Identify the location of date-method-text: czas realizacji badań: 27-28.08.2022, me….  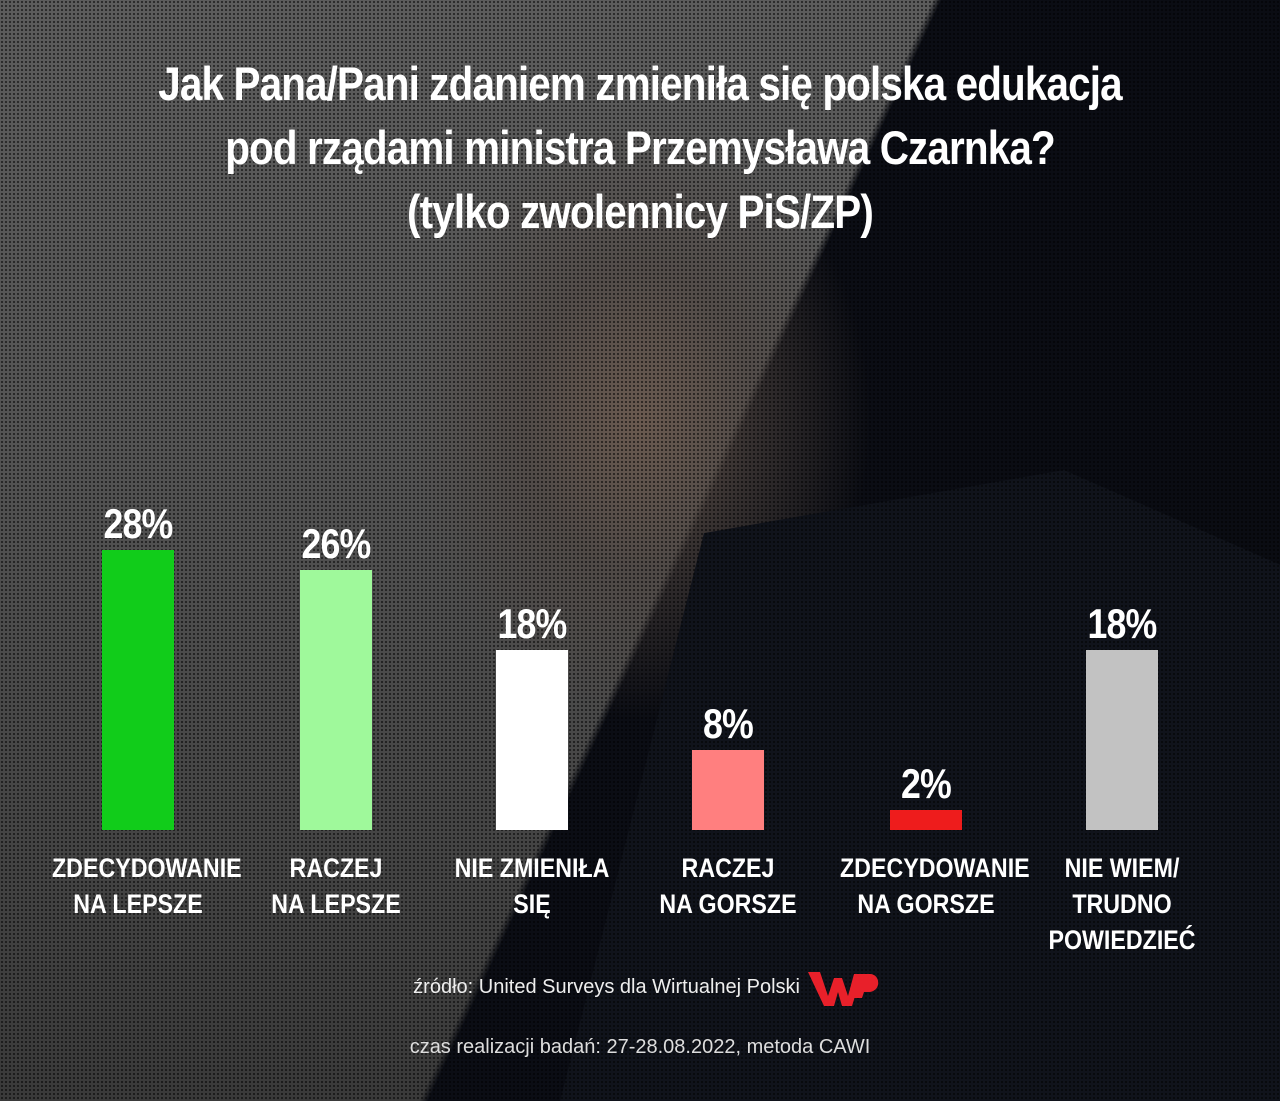
(640, 1047).